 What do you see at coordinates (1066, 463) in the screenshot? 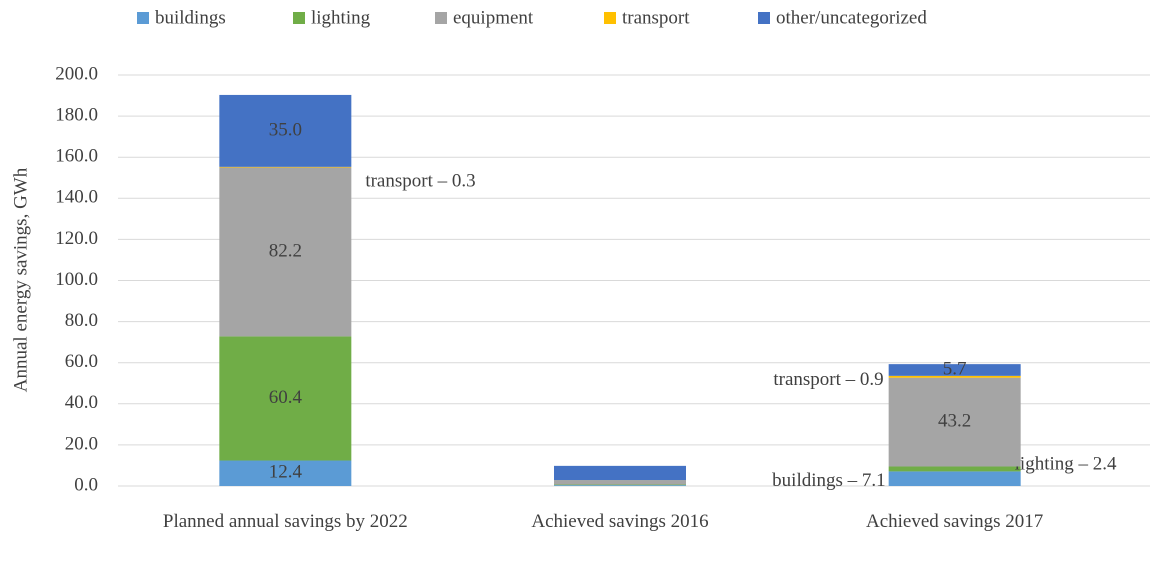
I see `data-label: lighting – 2.4` at bounding box center [1066, 463].